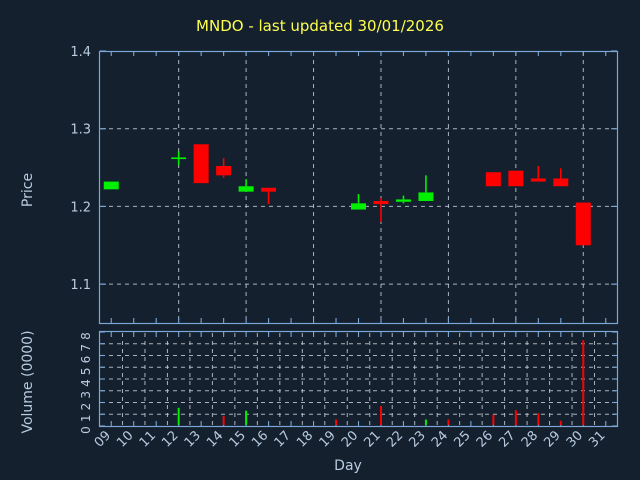 This screenshot has height=480, width=640. Describe the element at coordinates (86, 418) in the screenshot. I see `volume-tick-label: 1` at that location.